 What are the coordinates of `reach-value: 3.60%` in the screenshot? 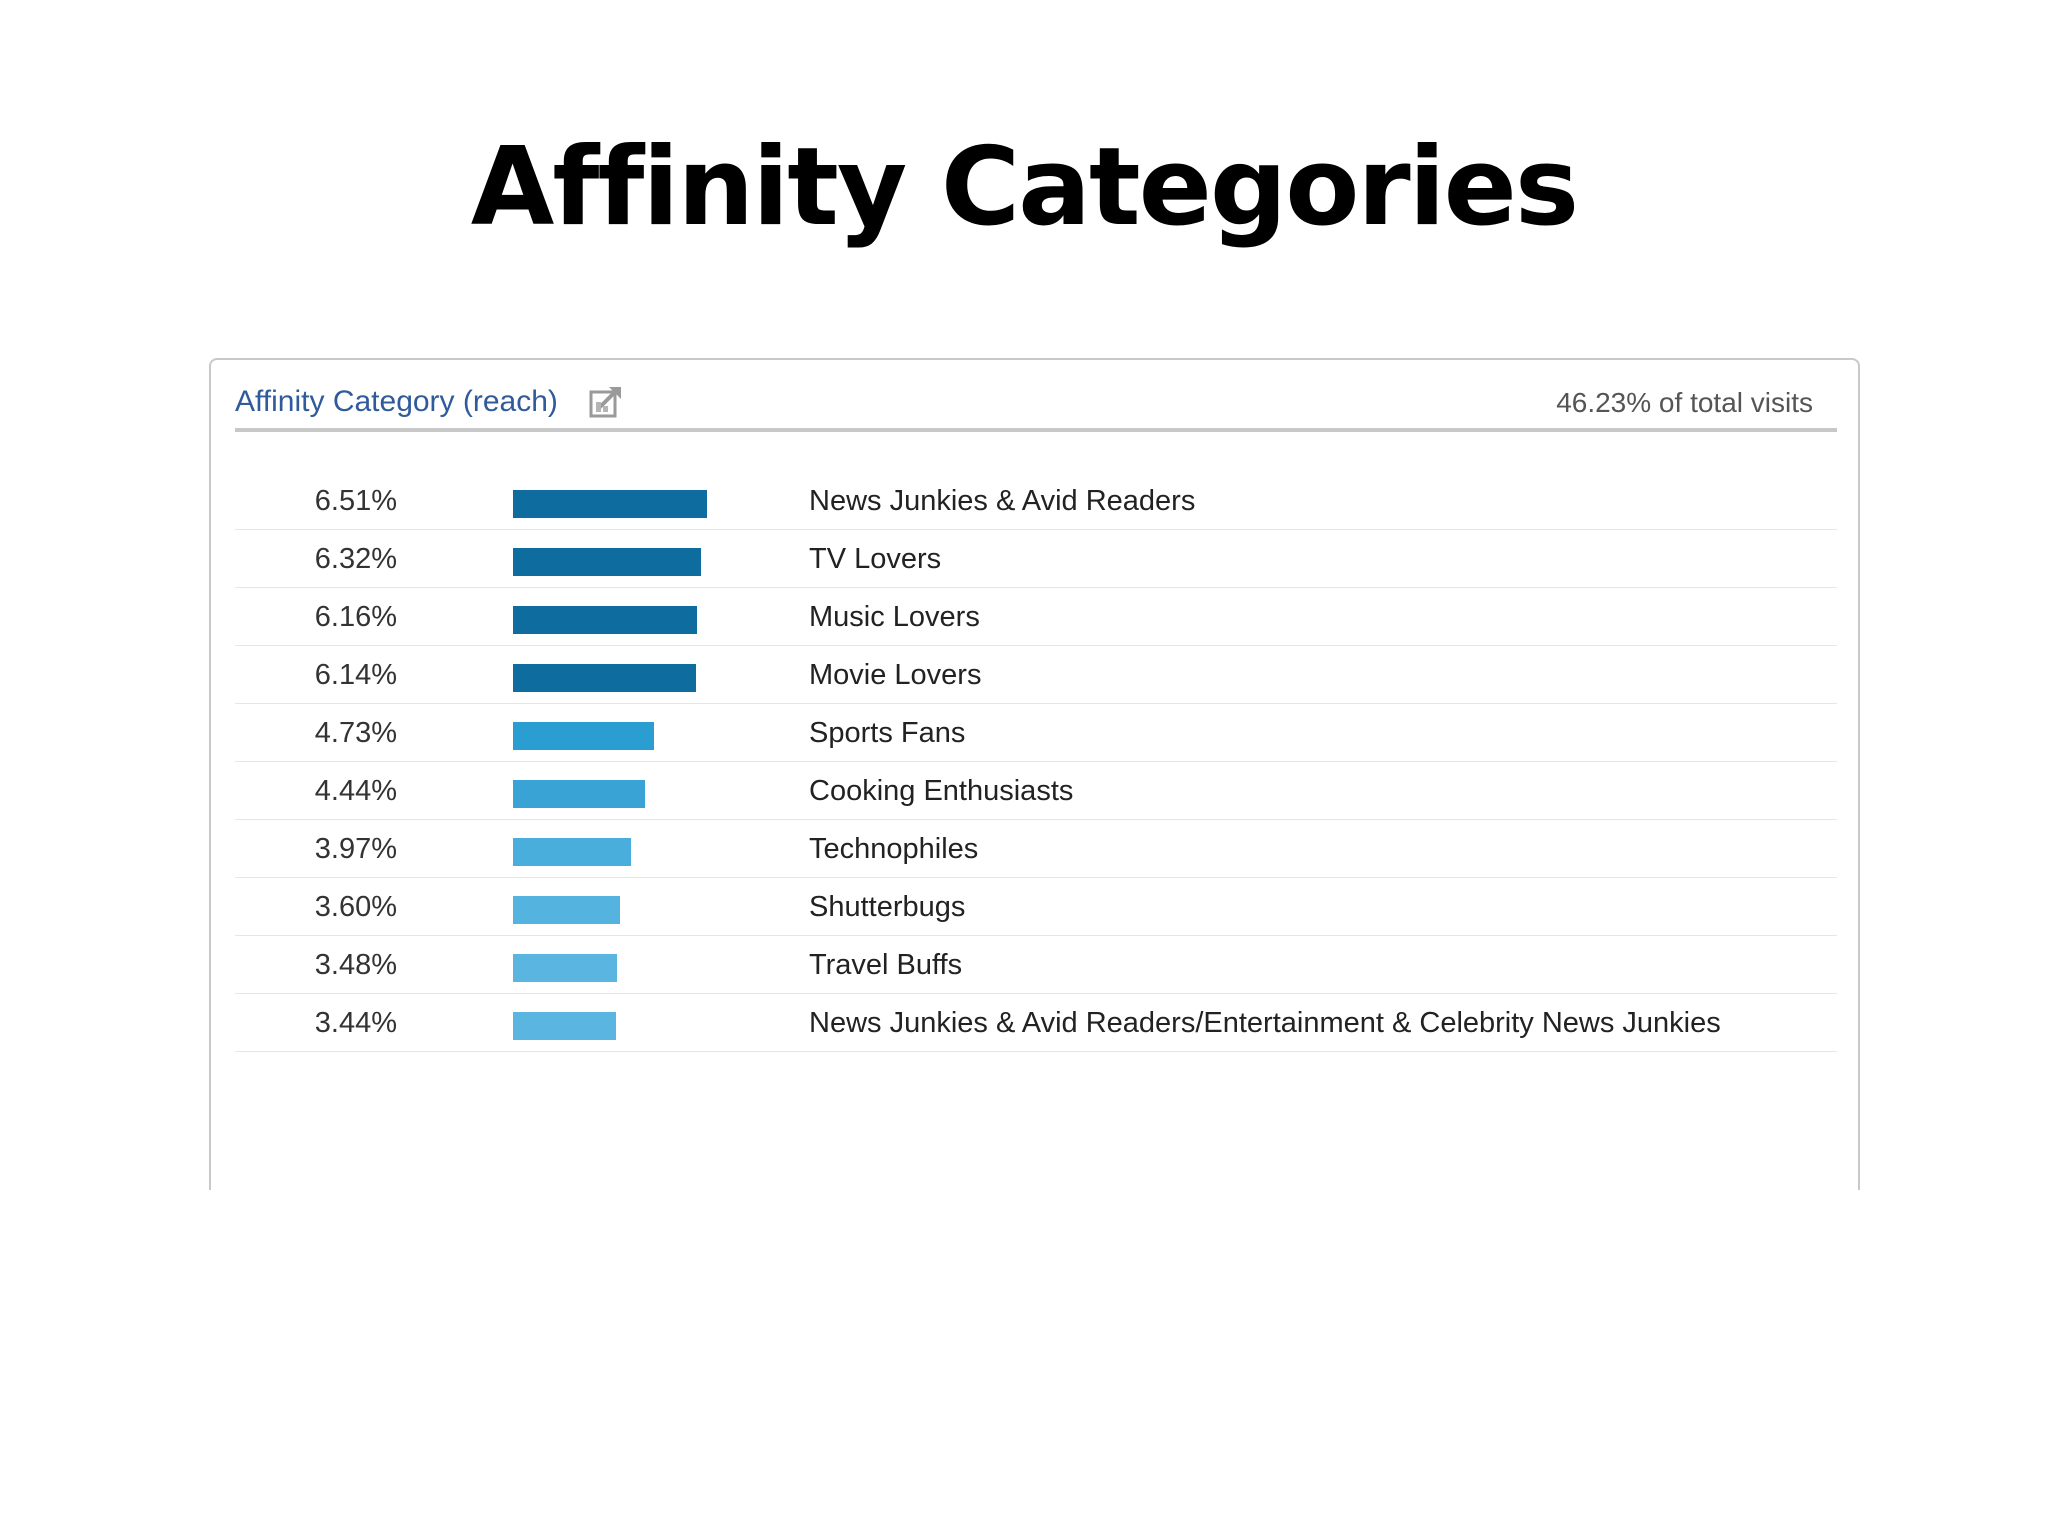 It's located at (355, 907).